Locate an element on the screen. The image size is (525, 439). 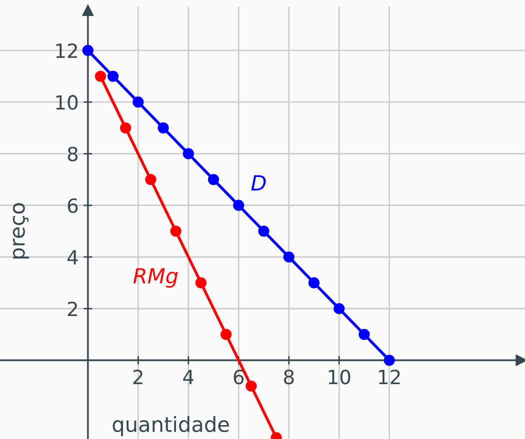
y-tick-label: 10 is located at coordinates (67, 102).